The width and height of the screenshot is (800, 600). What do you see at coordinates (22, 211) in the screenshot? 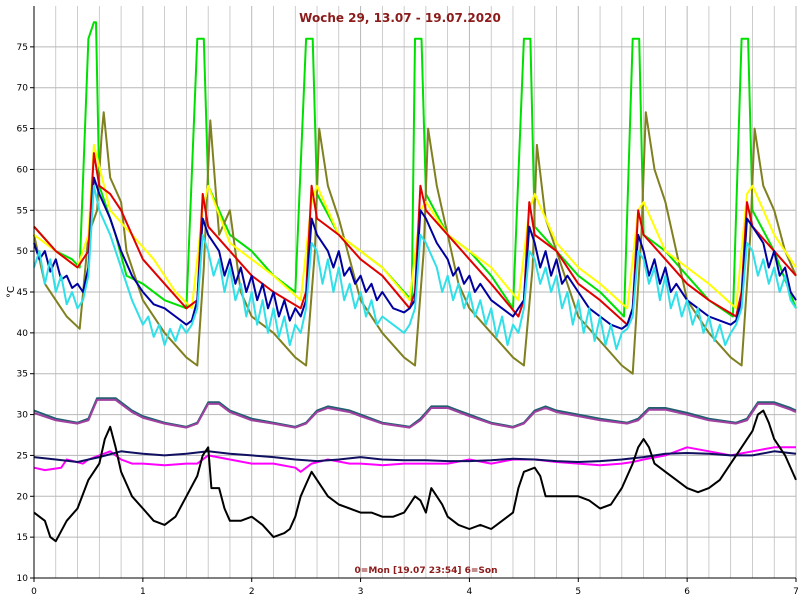
I see `y-tick-label: 55` at bounding box center [22, 211].